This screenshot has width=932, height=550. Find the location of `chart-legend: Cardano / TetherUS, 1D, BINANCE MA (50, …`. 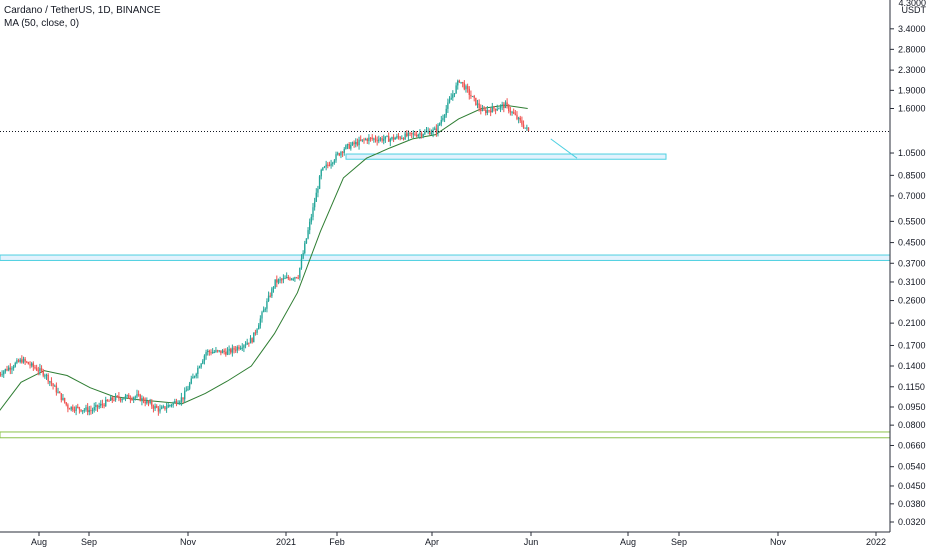

chart-legend: Cardano / TetherUS, 1D, BINANCE MA (50, … is located at coordinates (82, 17).